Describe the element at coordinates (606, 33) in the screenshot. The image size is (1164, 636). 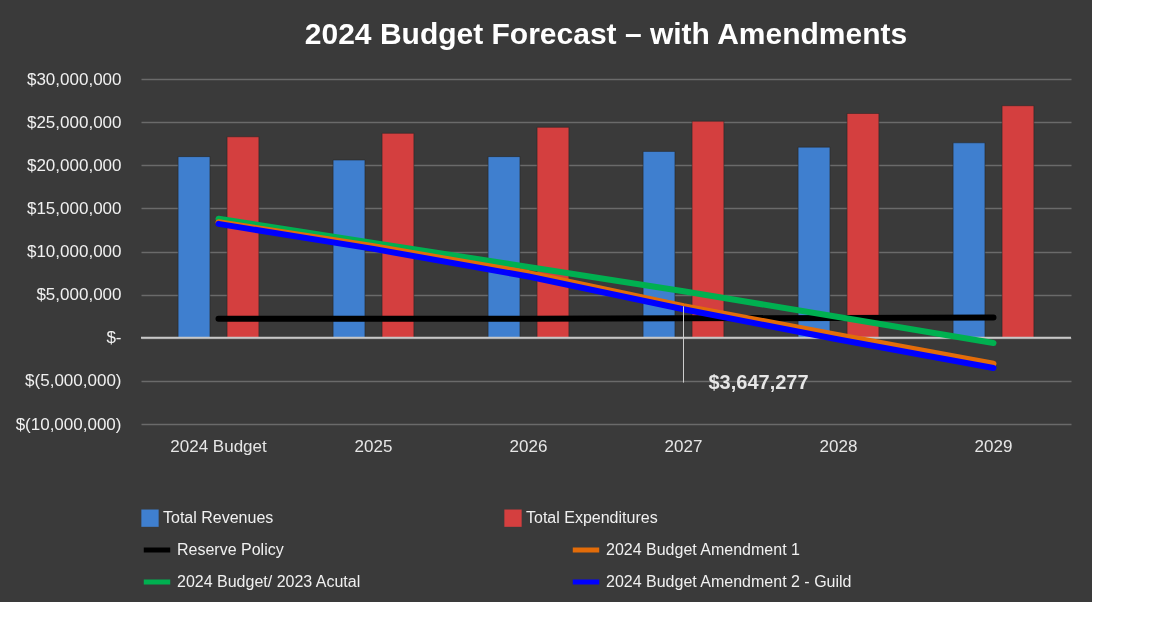
I see `chart-title: 2024 Budget Forecast – with Amendments` at that location.